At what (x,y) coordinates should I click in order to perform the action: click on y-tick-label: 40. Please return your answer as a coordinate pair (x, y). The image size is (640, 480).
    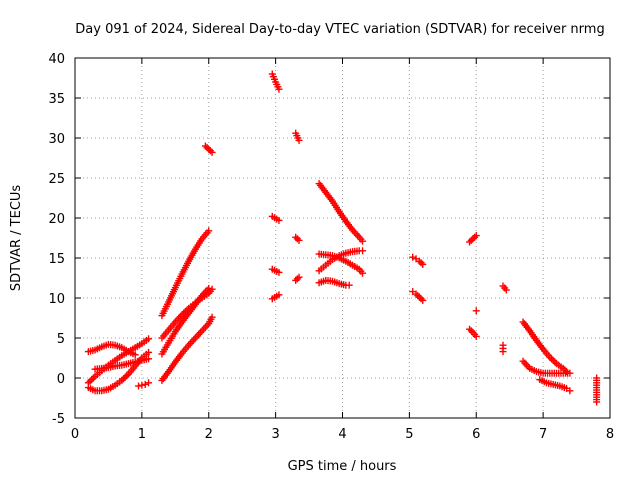
    Looking at the image, I should click on (56, 59).